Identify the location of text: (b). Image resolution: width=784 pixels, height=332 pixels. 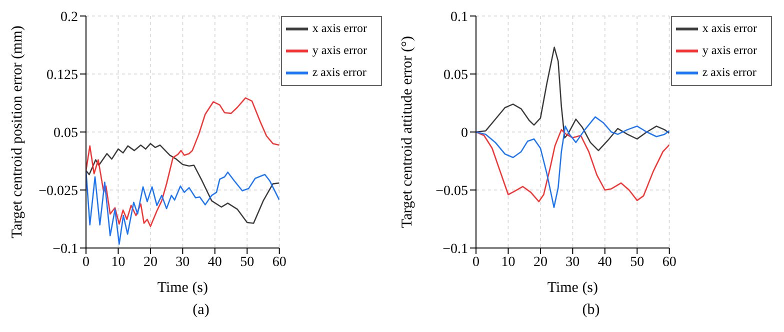
(591, 310).